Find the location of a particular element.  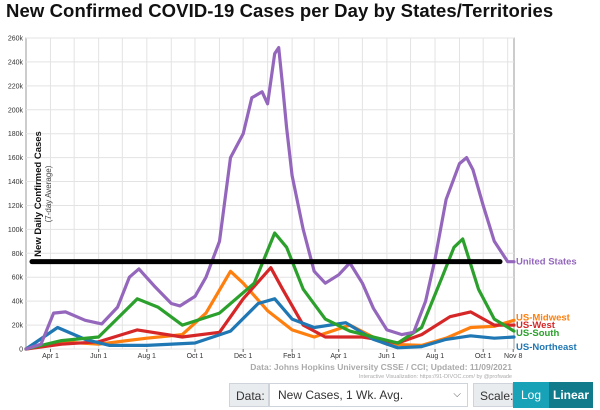

series-label: US-South is located at coordinates (537, 333).